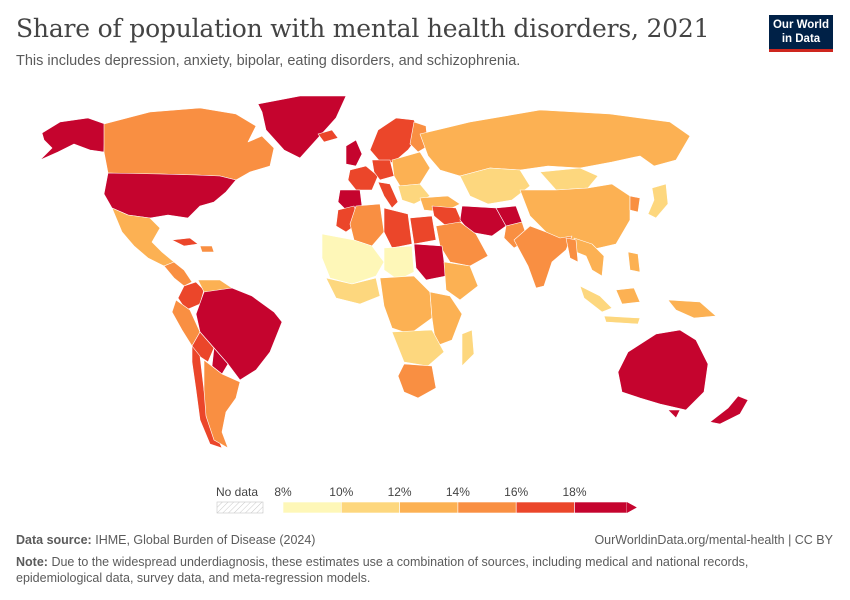 The width and height of the screenshot is (850, 600). What do you see at coordinates (596, 299) in the screenshot?
I see `region-indonesia-west` at bounding box center [596, 299].